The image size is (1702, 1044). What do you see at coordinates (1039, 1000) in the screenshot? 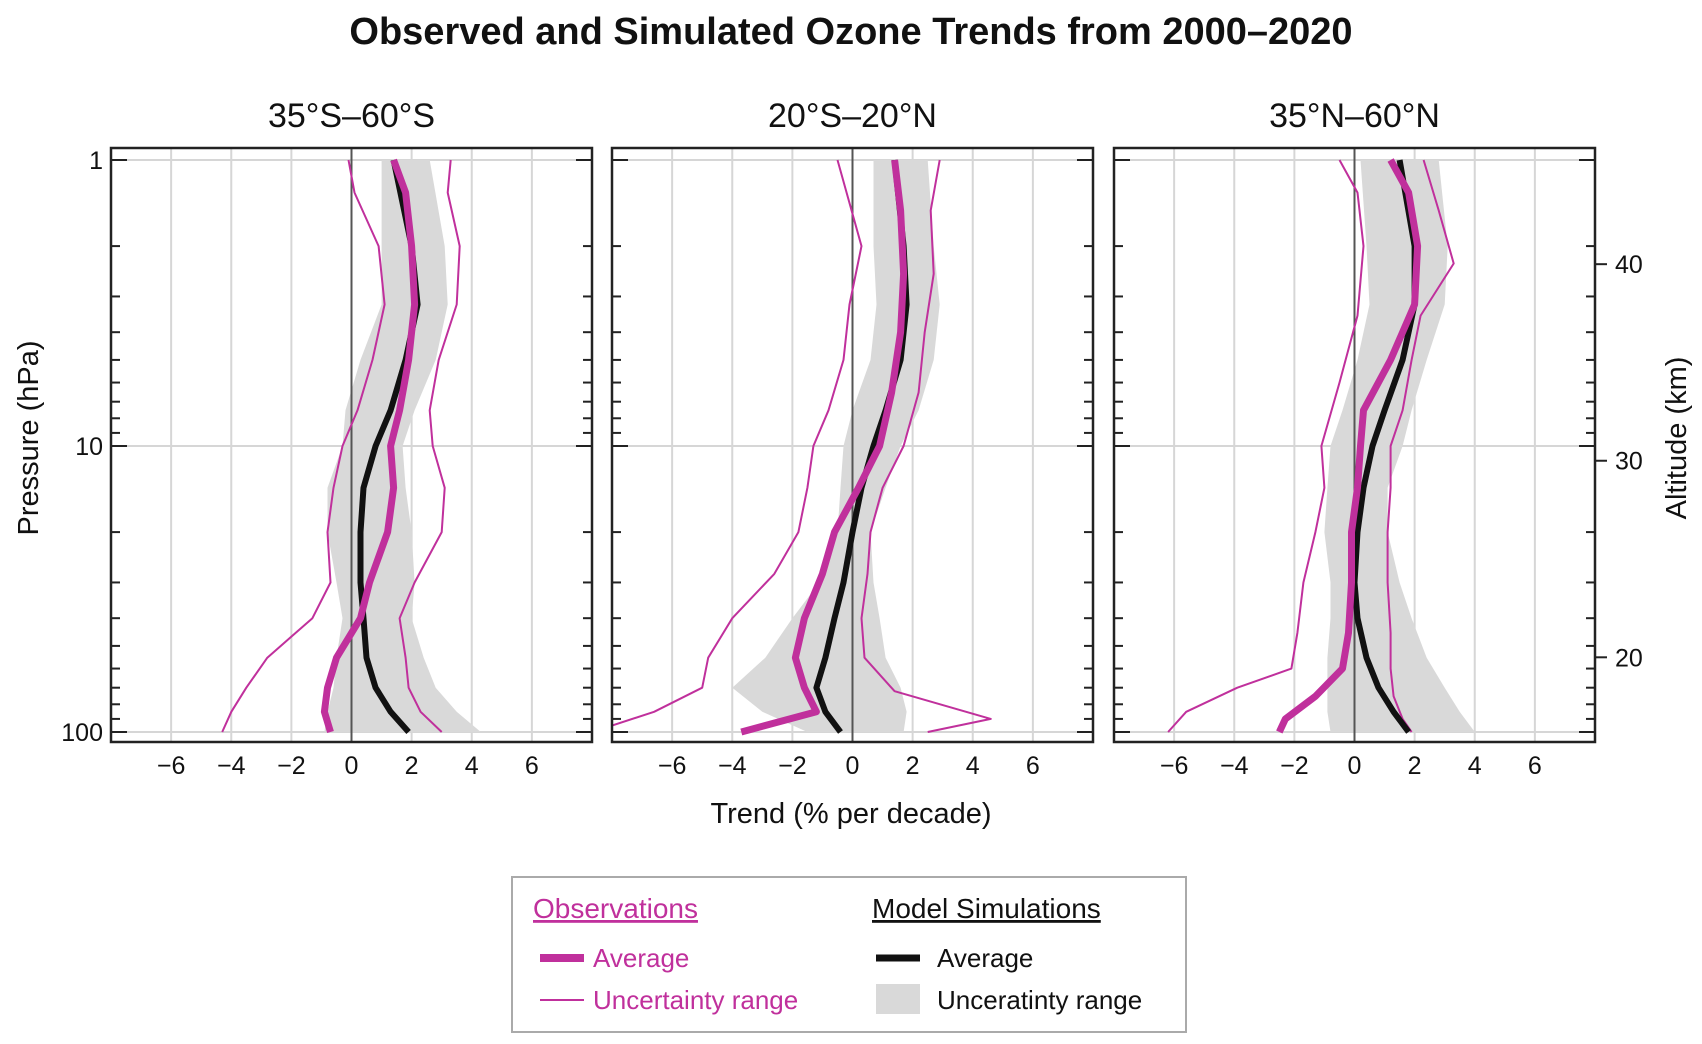
I see `legend-label-model-range: Unceratinty range` at bounding box center [1039, 1000].